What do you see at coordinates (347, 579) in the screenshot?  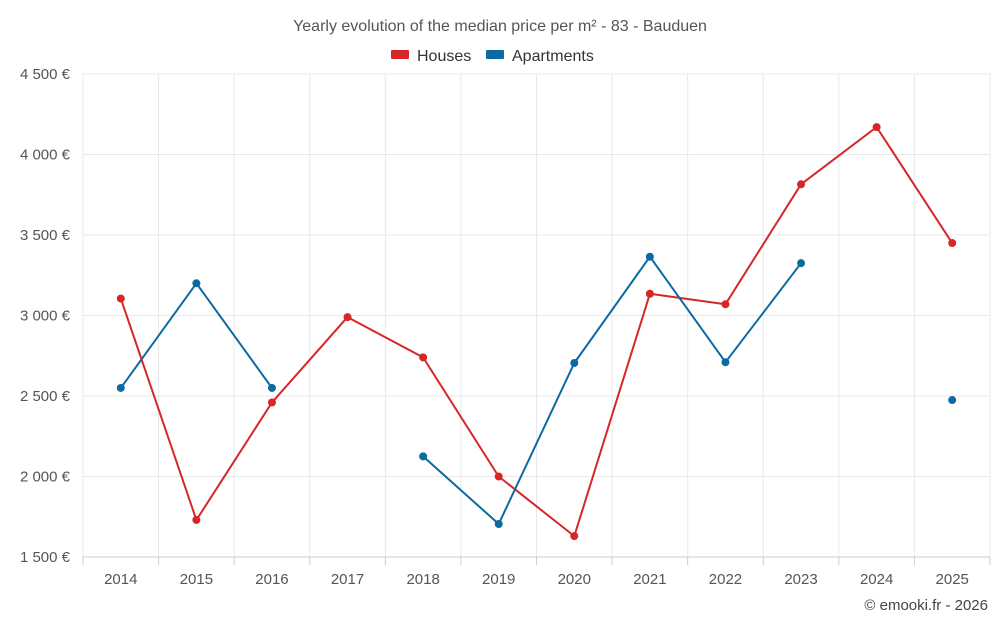 I see `x-tick-label: 2017` at bounding box center [347, 579].